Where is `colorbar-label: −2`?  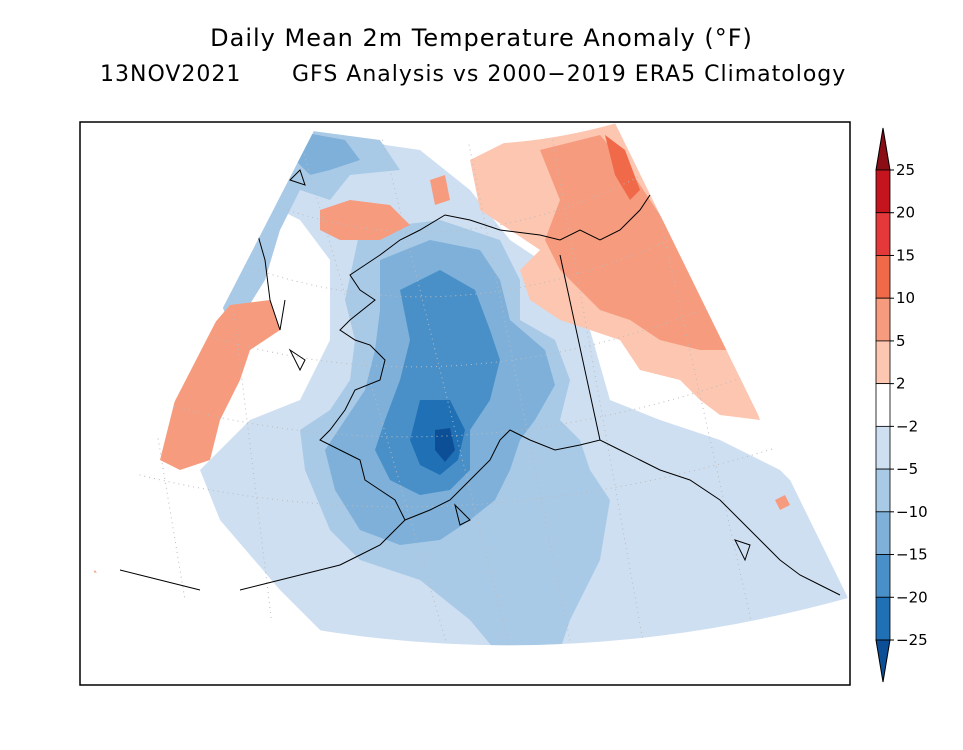
colorbar-label: −2 is located at coordinates (907, 426).